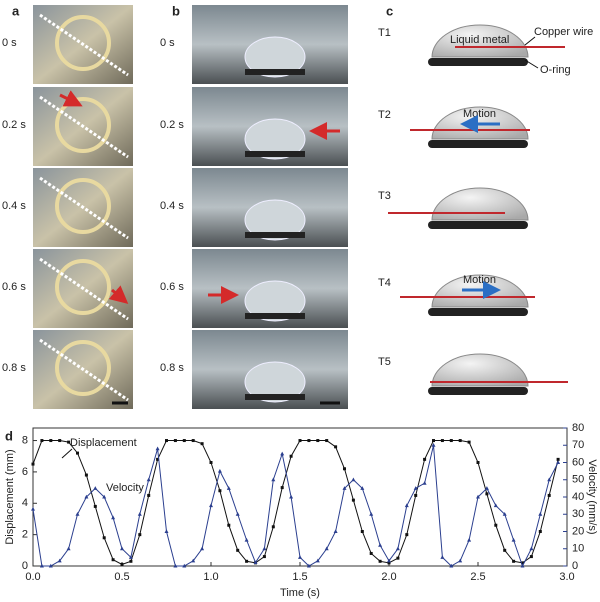  Describe the element at coordinates (172, 287) in the screenshot. I see `time-label: 0.6 s` at that location.